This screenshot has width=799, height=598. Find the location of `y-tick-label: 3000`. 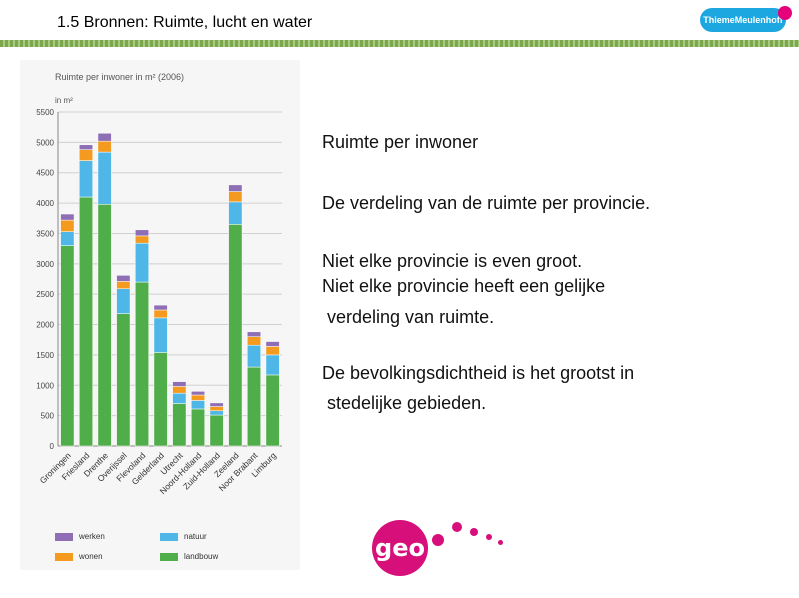

y-tick-label: 3000 is located at coordinates (45, 264).